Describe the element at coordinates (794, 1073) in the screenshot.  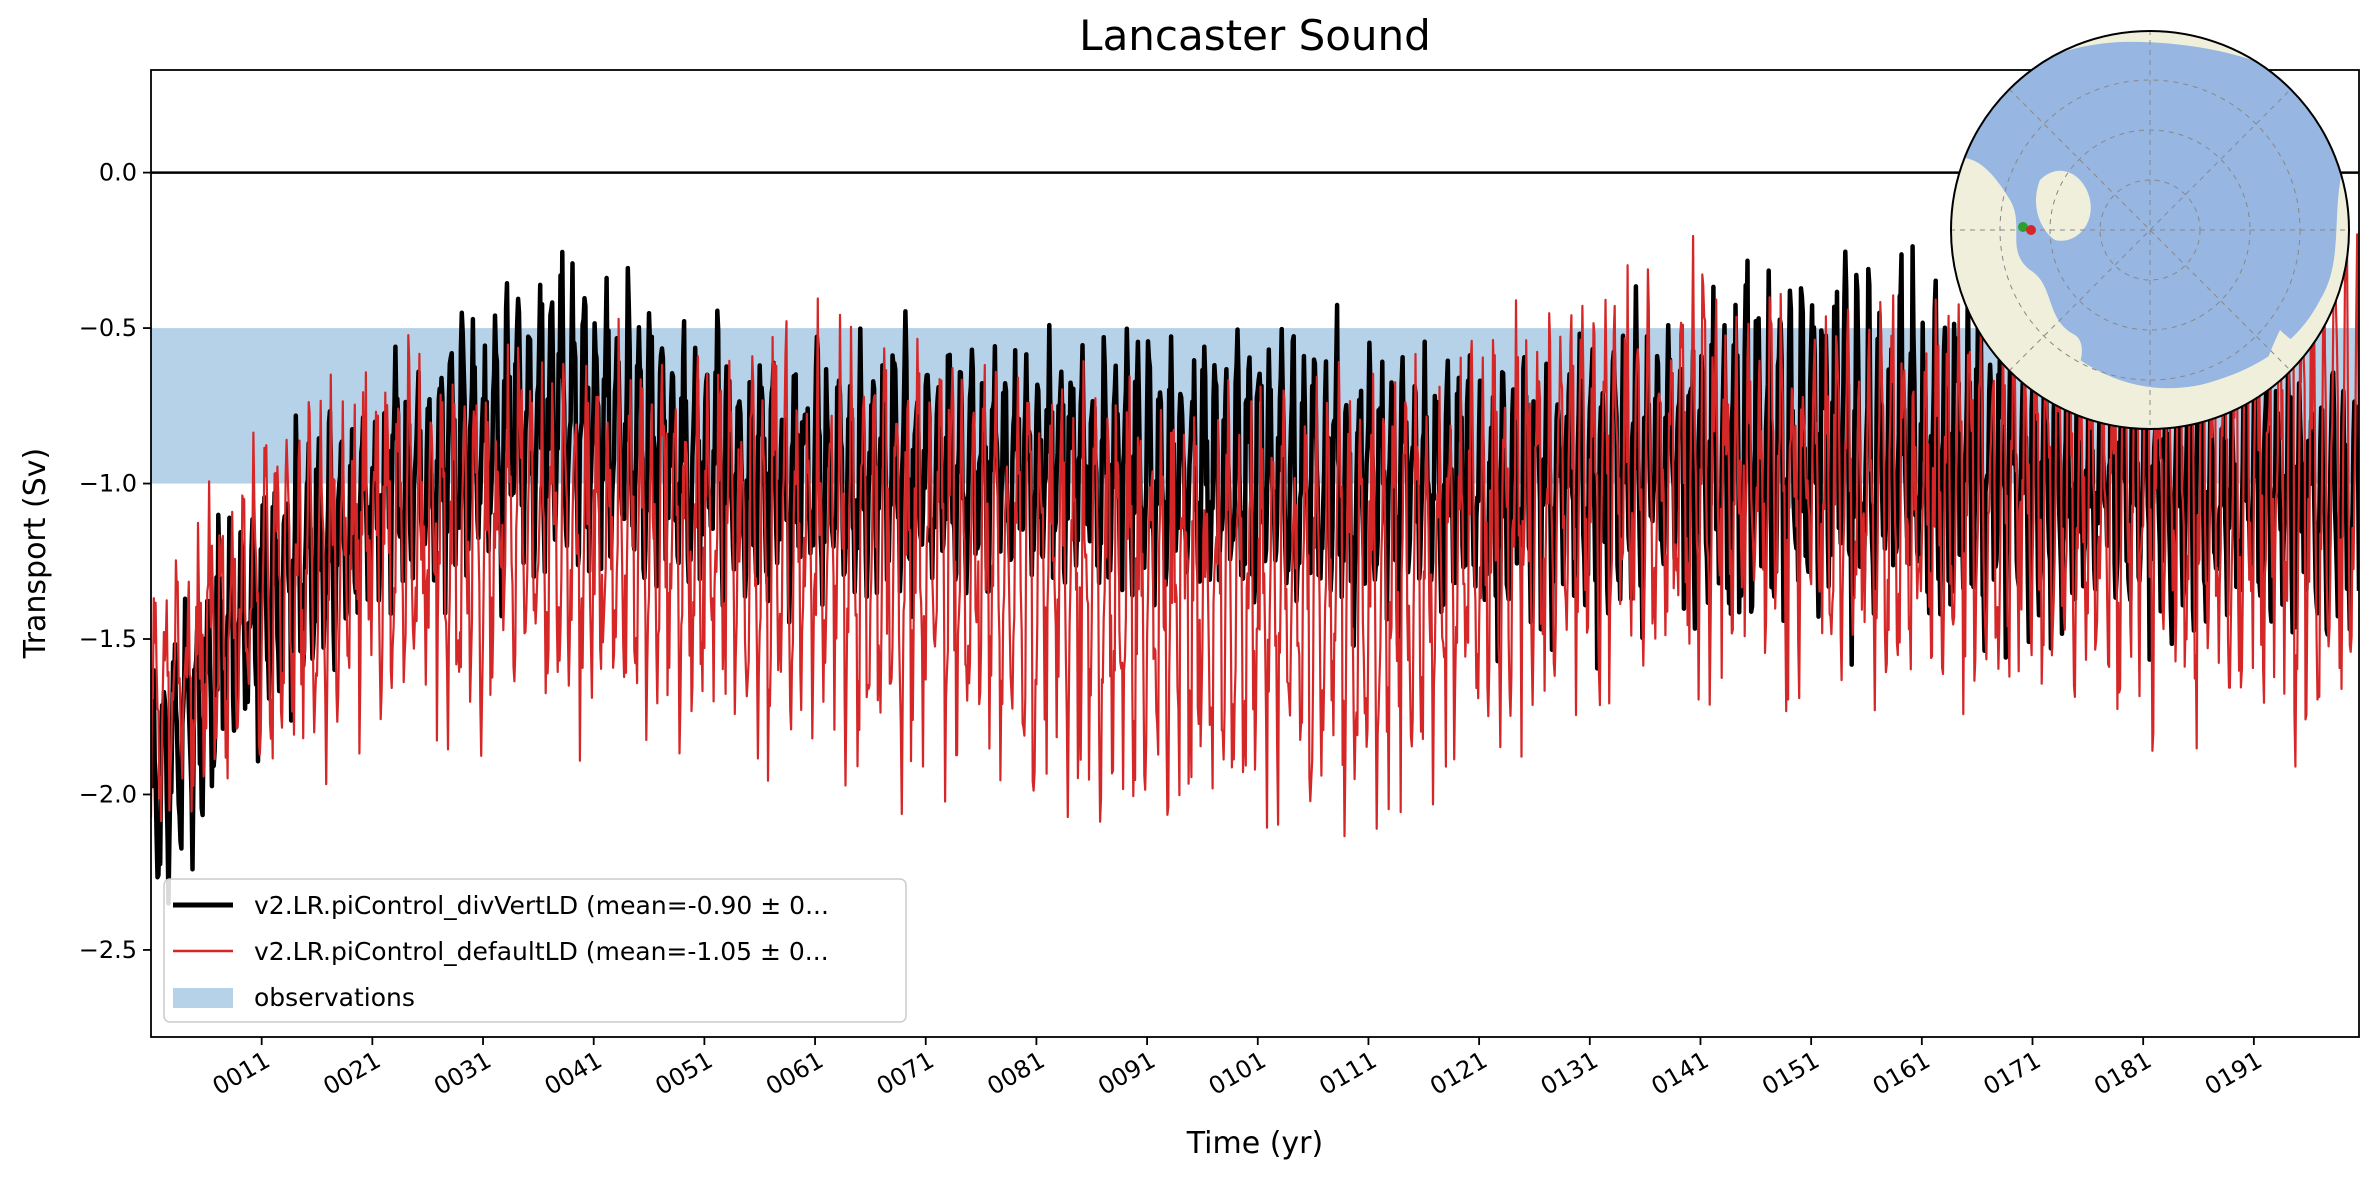
I see `x-tick-label: 0061` at that location.